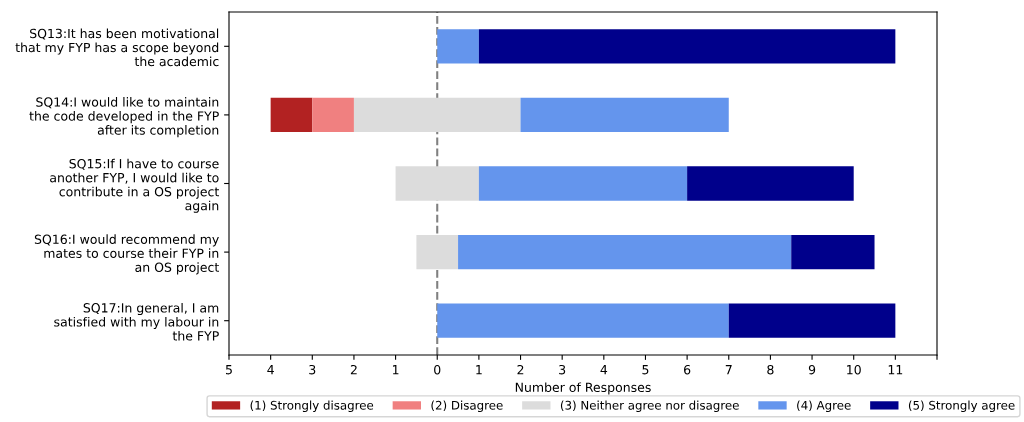  I want to click on x-tick-label: 9, so click(812, 369).